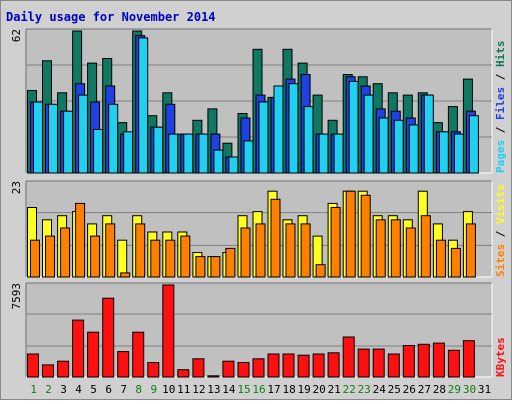  I want to click on legend-entry: KBytes, so click(500, 357).